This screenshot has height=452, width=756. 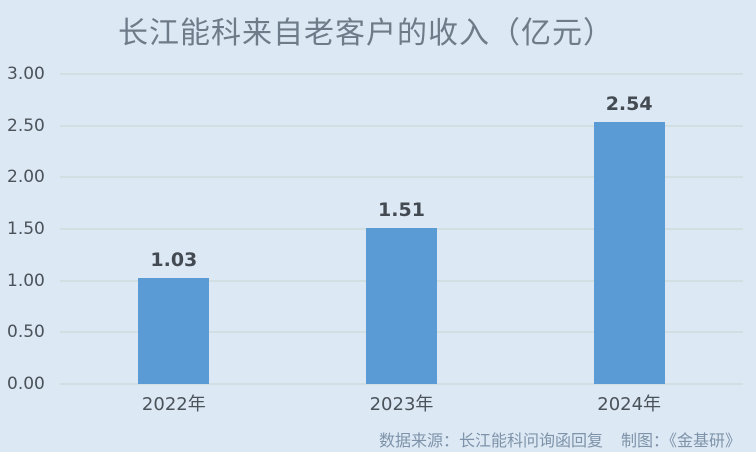 I want to click on bar-value-label: 1.03, so click(x=174, y=259).